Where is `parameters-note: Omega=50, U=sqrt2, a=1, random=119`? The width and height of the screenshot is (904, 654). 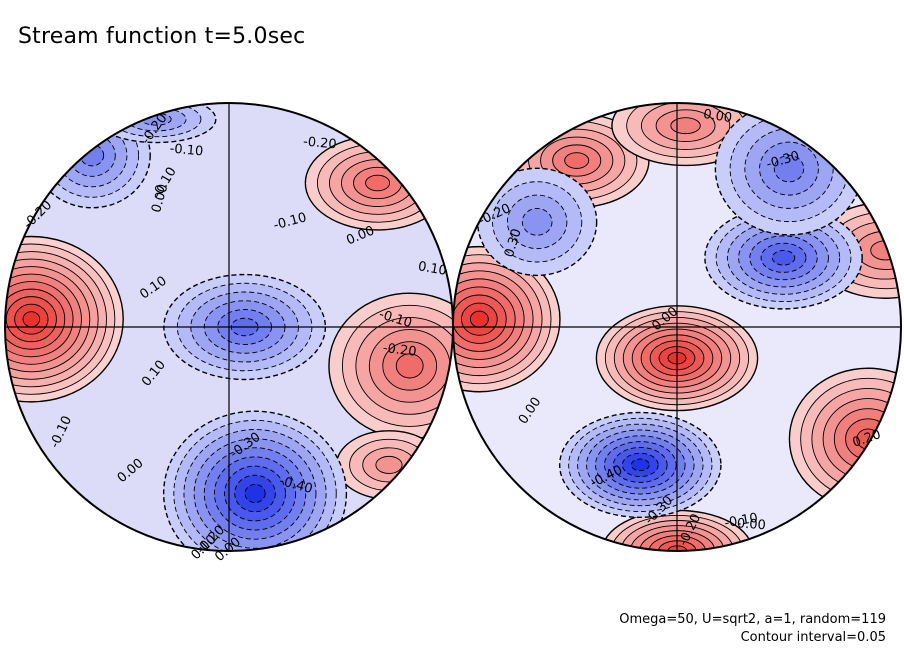 parameters-note: Omega=50, U=sqrt2, a=1, random=119 is located at coordinates (752, 619).